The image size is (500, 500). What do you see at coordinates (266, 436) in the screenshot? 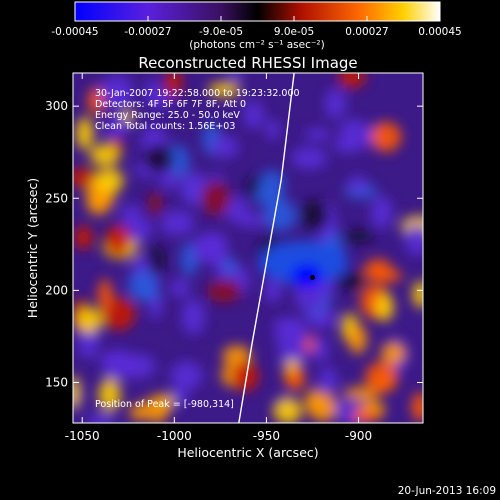
I see `x-tick-label: -950` at bounding box center [266, 436].